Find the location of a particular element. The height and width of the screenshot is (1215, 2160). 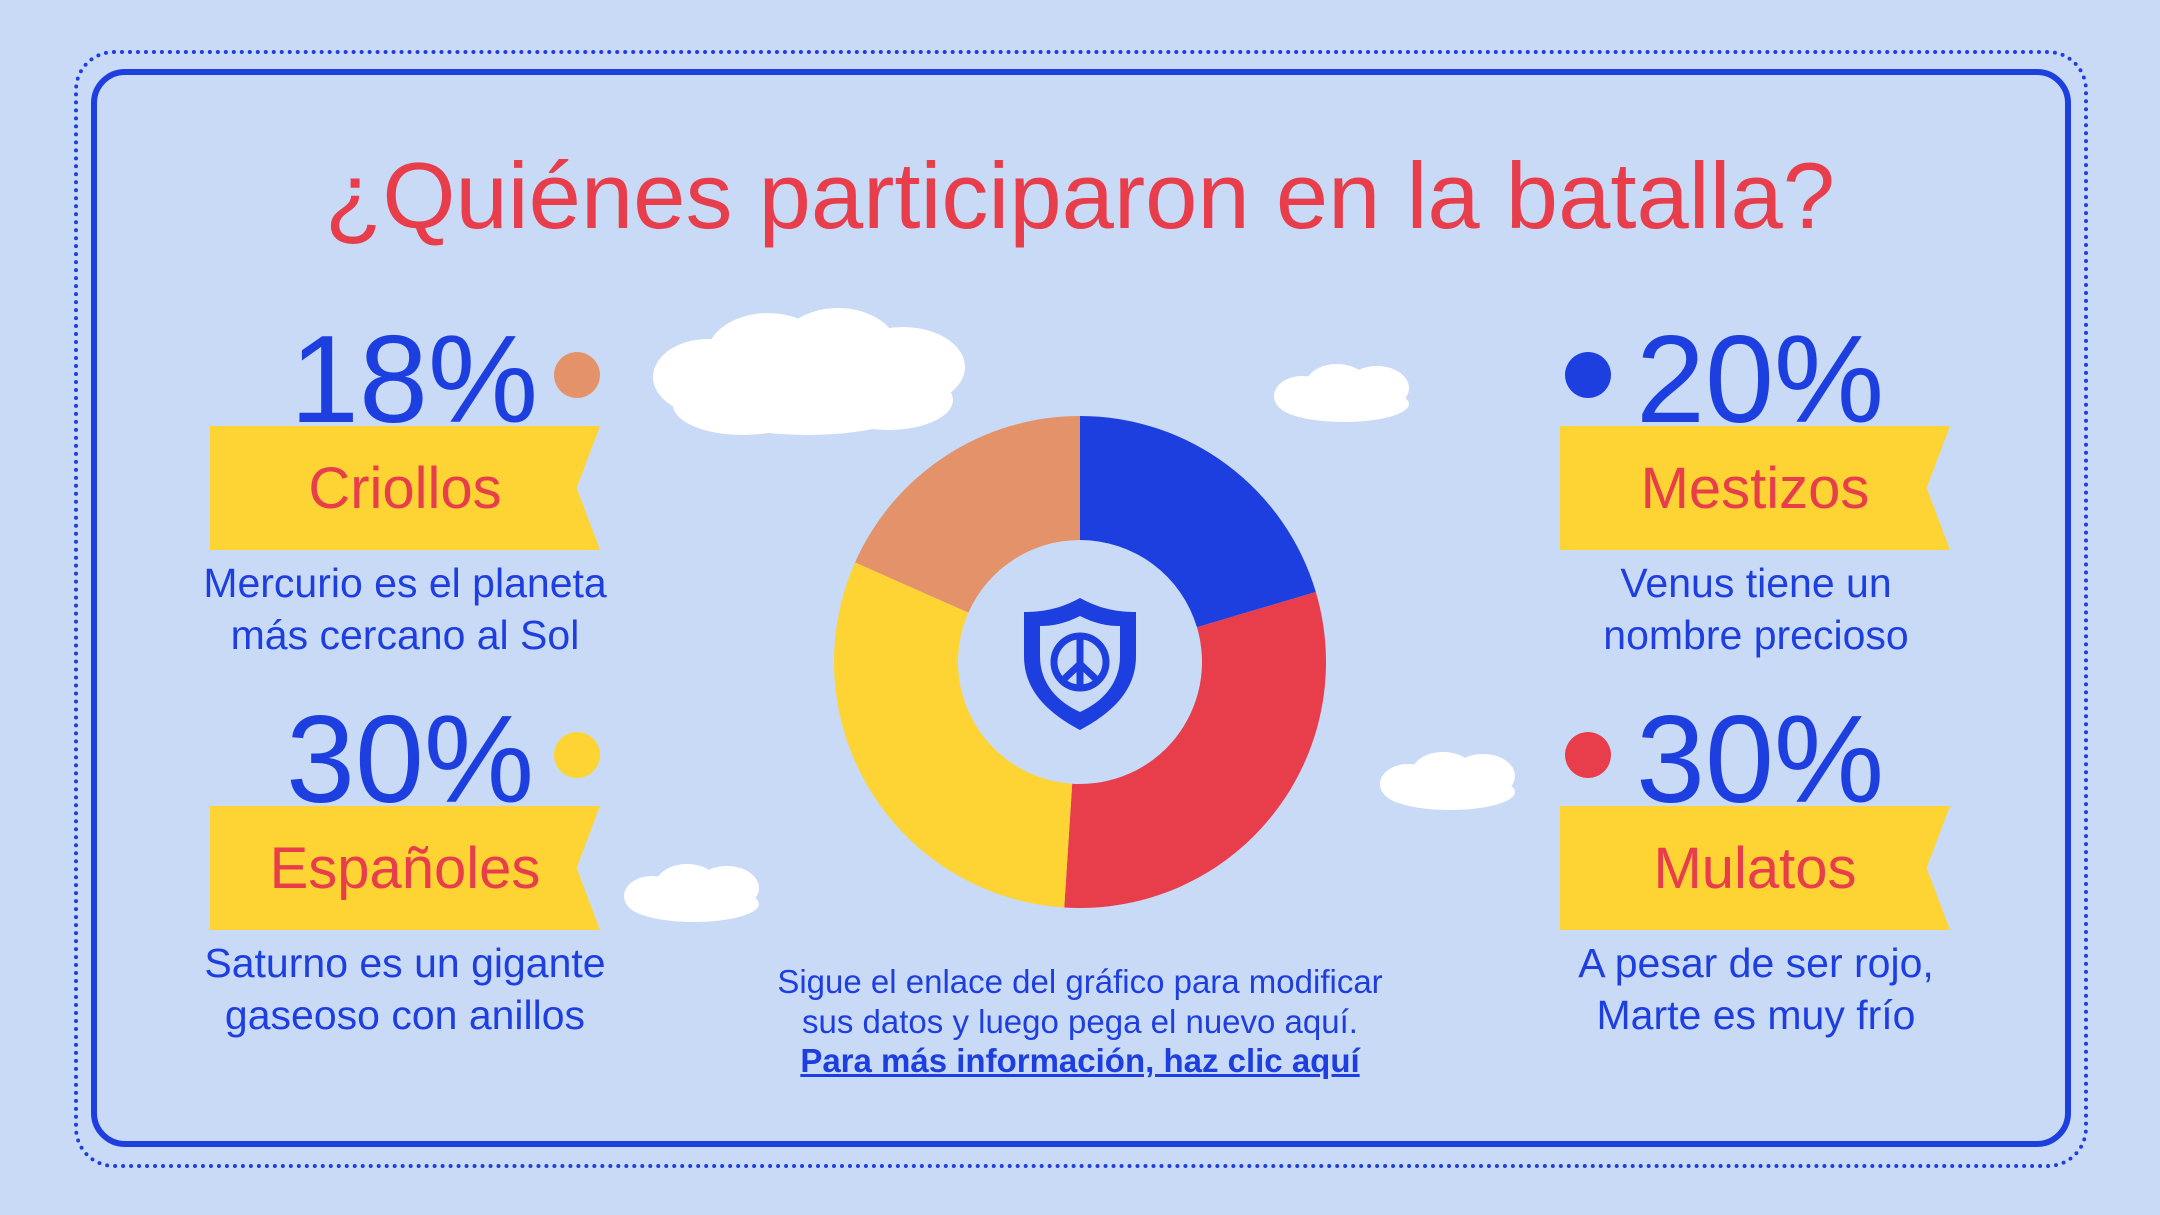

mestizos-description: Venus tiene un nombre precioso is located at coordinates (1756, 609).